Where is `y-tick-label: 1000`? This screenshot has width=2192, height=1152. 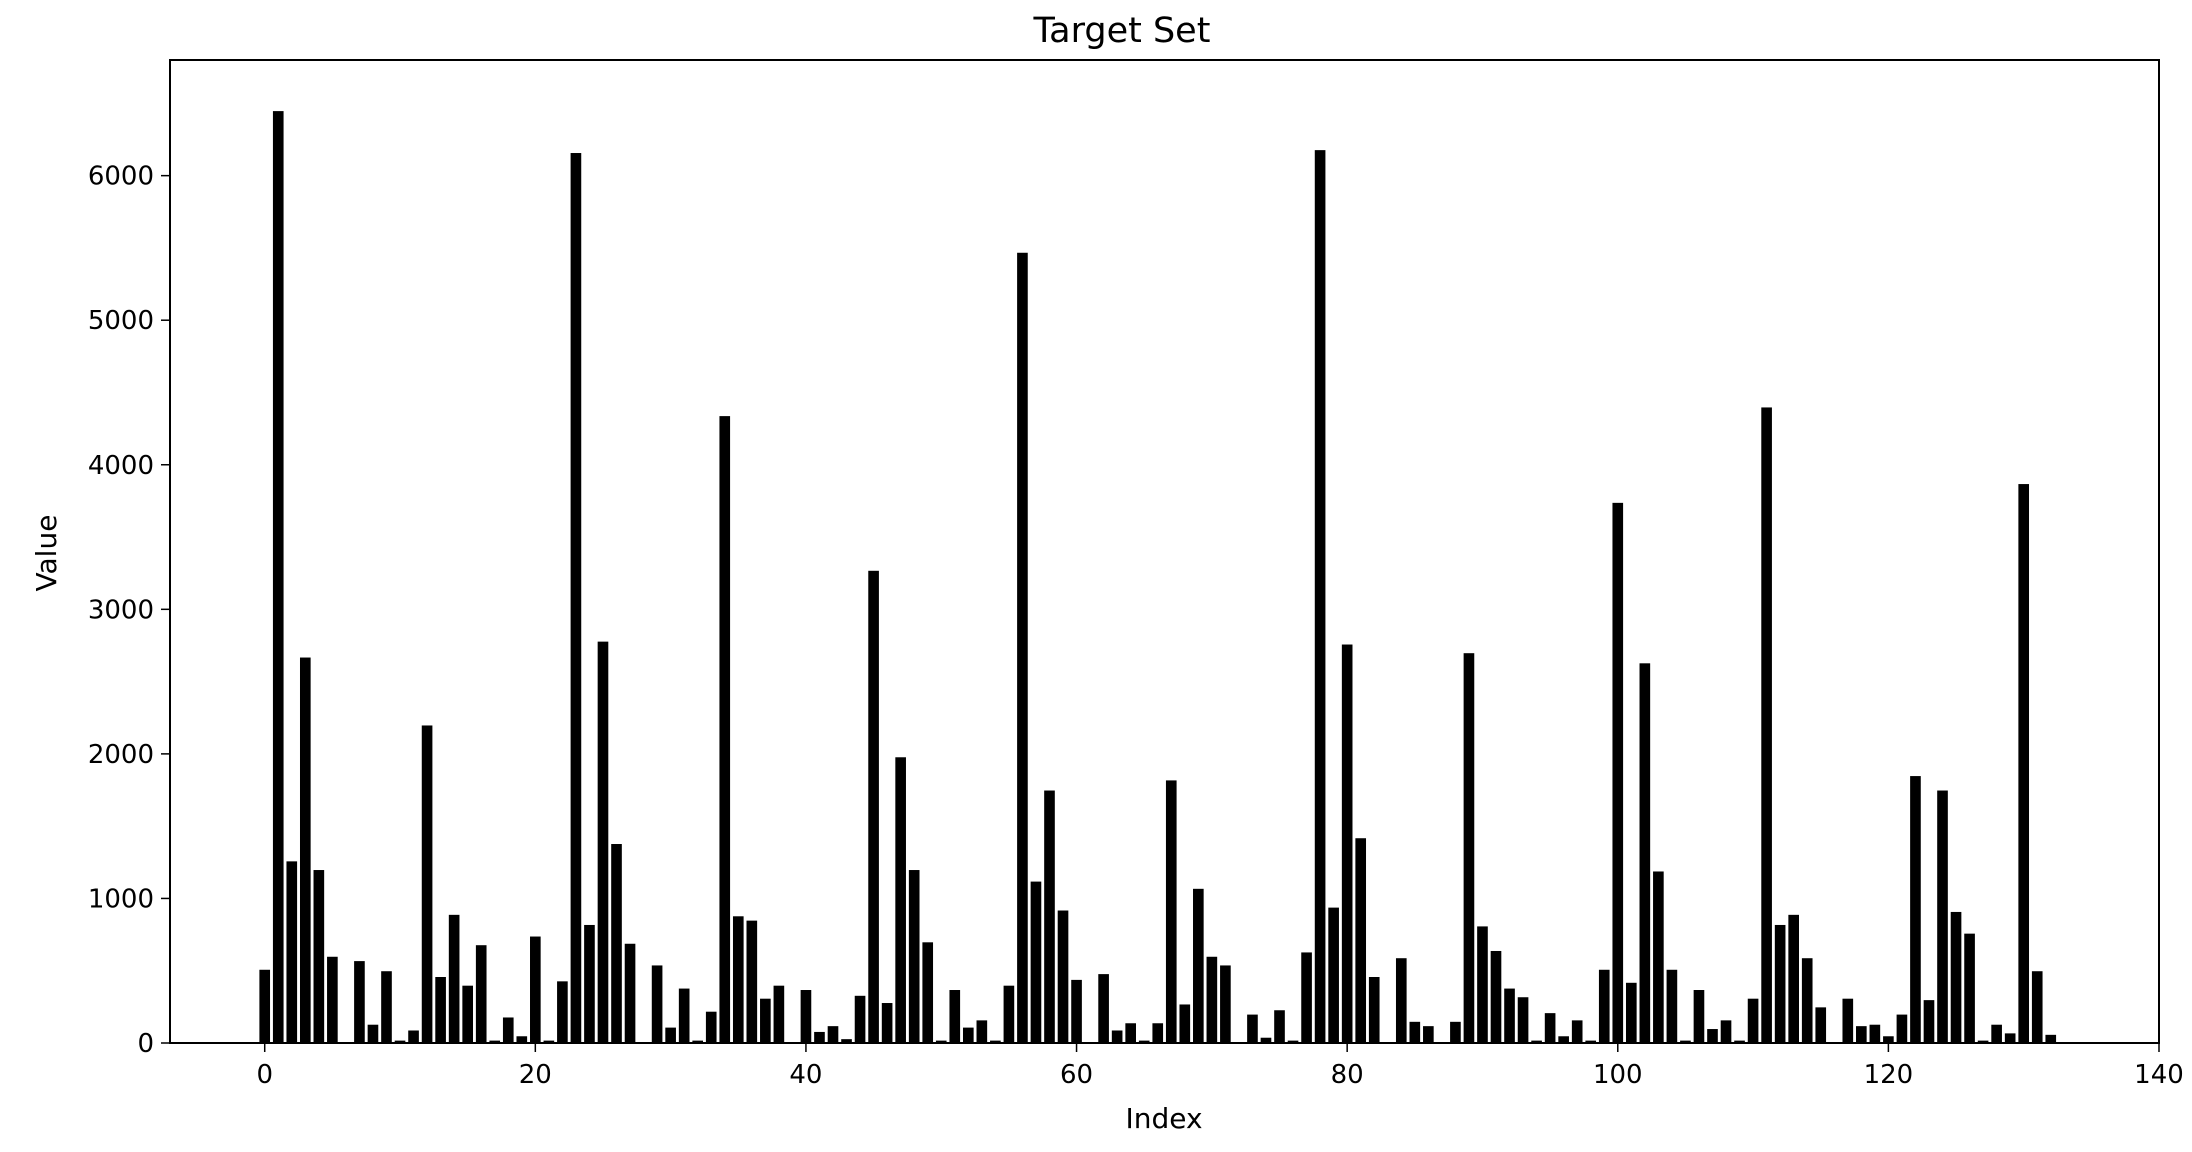 y-tick-label: 1000 is located at coordinates (121, 899).